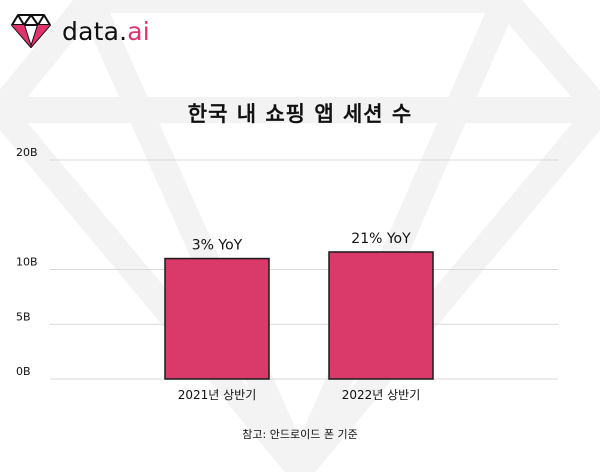 The height and width of the screenshot is (472, 600). Describe the element at coordinates (300, 114) in the screenshot. I see `chart-title: 한국 내 쇼핑 앱 세션 수` at that location.